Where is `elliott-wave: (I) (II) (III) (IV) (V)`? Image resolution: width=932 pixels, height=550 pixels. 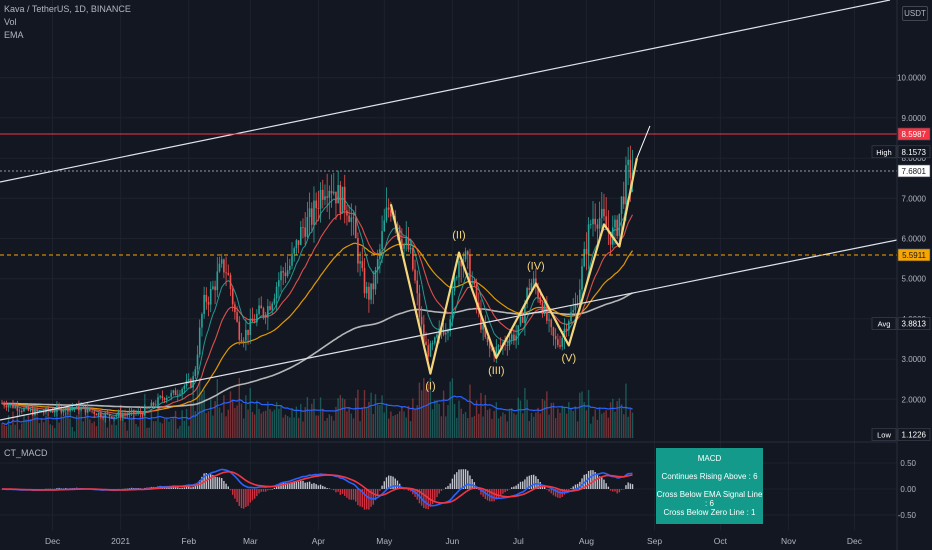 elliott-wave: (I) (II) (III) (IV) (V) is located at coordinates (520, 259).